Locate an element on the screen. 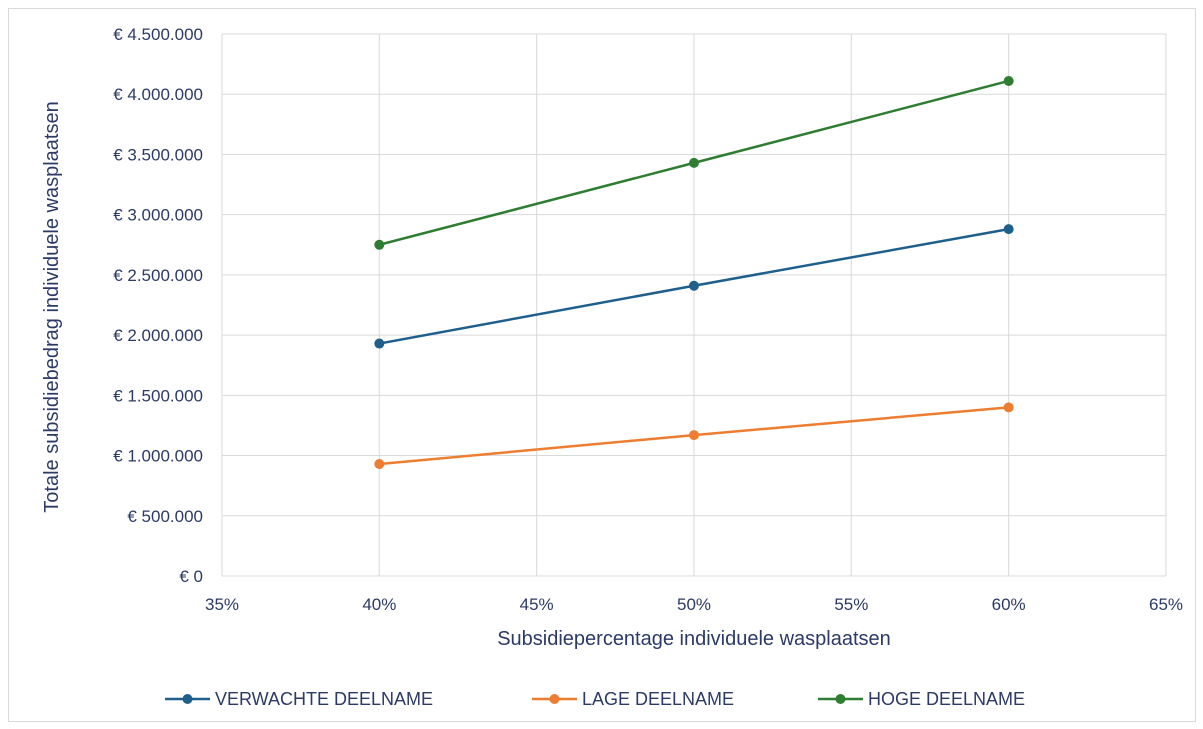 The width and height of the screenshot is (1203, 729). x-tick-label: 40% is located at coordinates (379, 604).